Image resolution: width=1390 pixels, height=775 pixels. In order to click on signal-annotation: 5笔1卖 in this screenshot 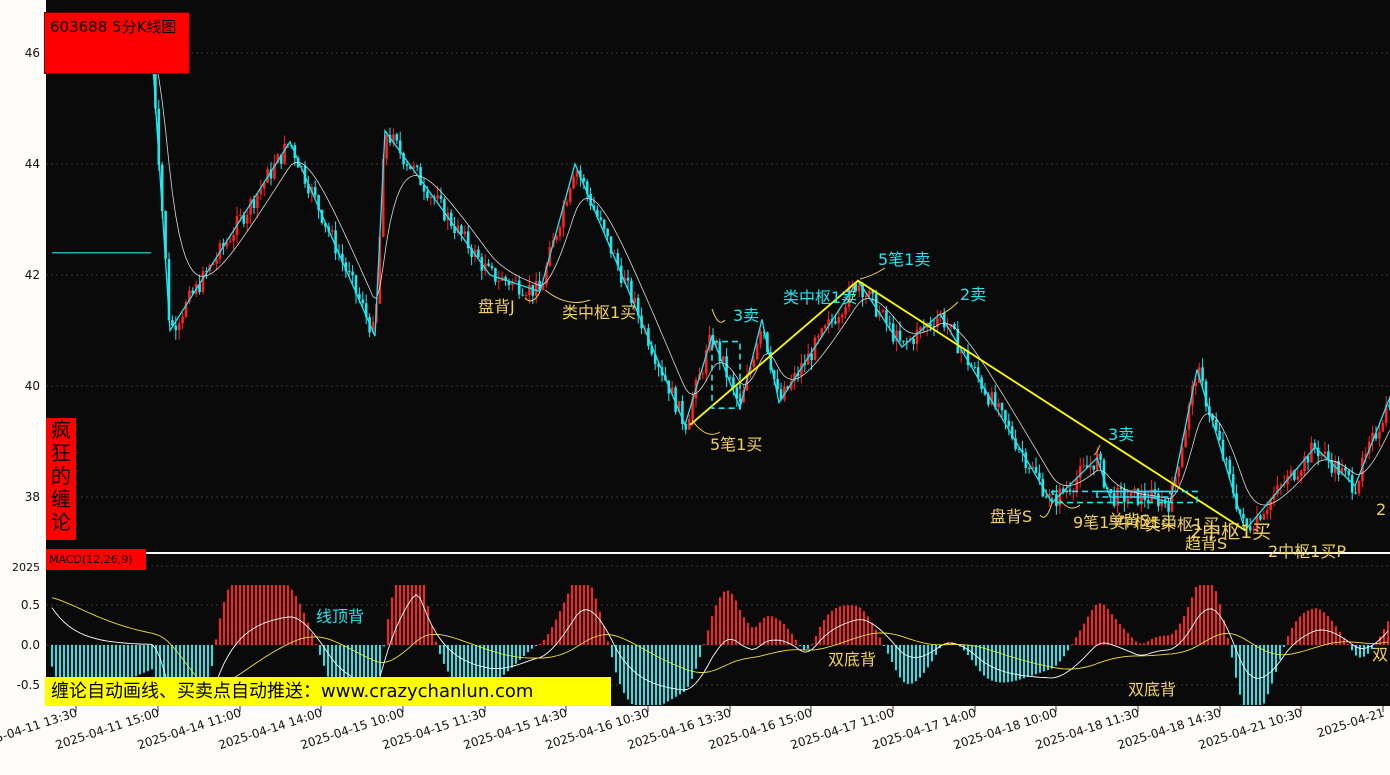, I will do `click(904, 259)`.